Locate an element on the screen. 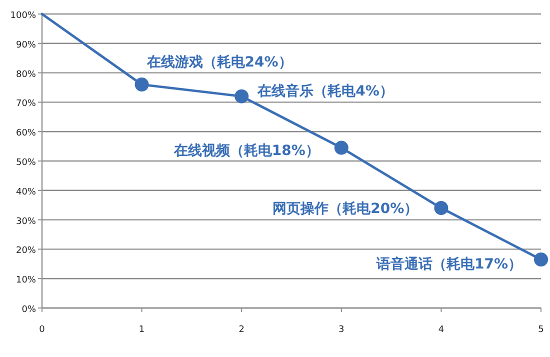  annotation: 语音通话（耗电17%） is located at coordinates (448, 263).